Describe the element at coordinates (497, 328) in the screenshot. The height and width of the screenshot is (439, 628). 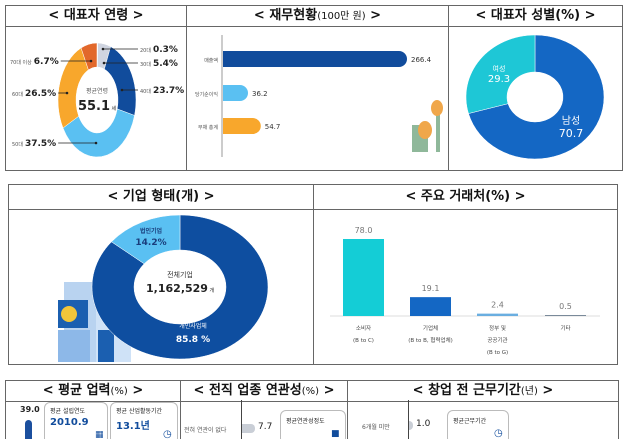
I see `bar-category: 정부 및` at that location.